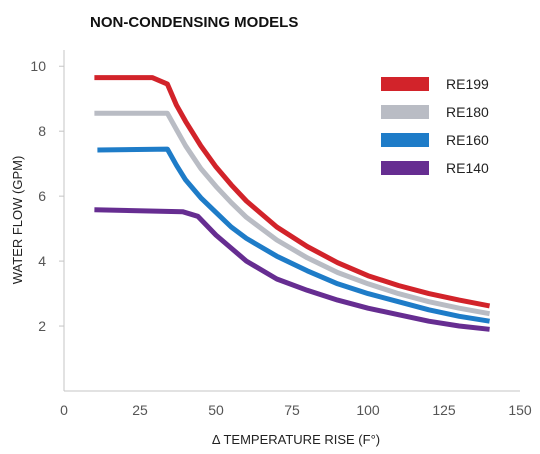 The height and width of the screenshot is (454, 540). What do you see at coordinates (194, 22) in the screenshot?
I see `chart-title: NON-CONDENSING MODELS` at bounding box center [194, 22].